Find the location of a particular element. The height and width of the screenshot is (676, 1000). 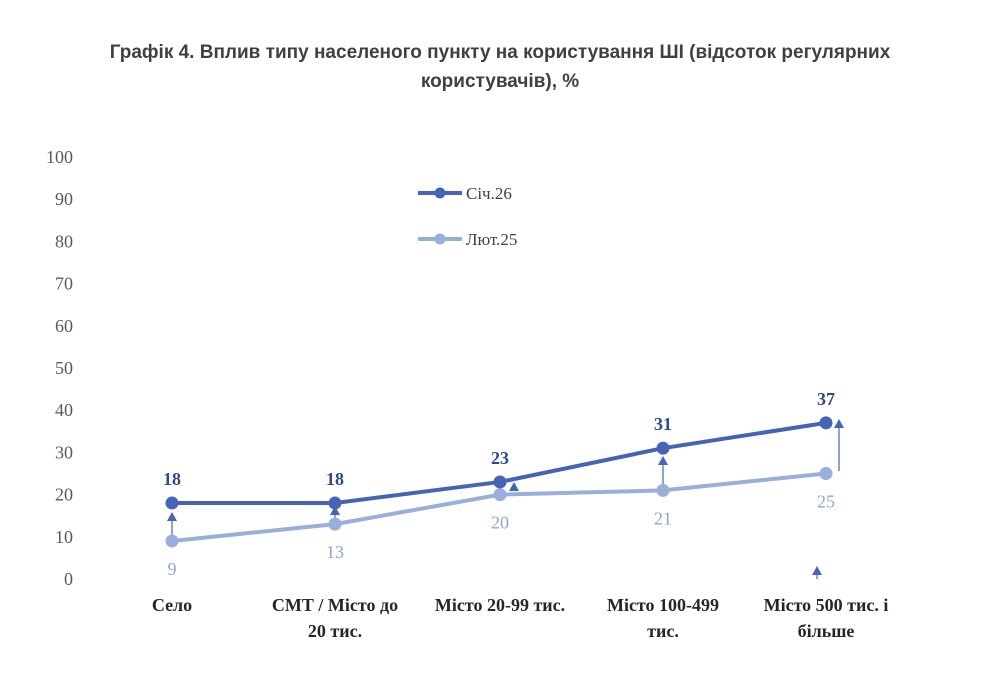

legend: Січ.26 Лют.25 is located at coordinates (467, 216).